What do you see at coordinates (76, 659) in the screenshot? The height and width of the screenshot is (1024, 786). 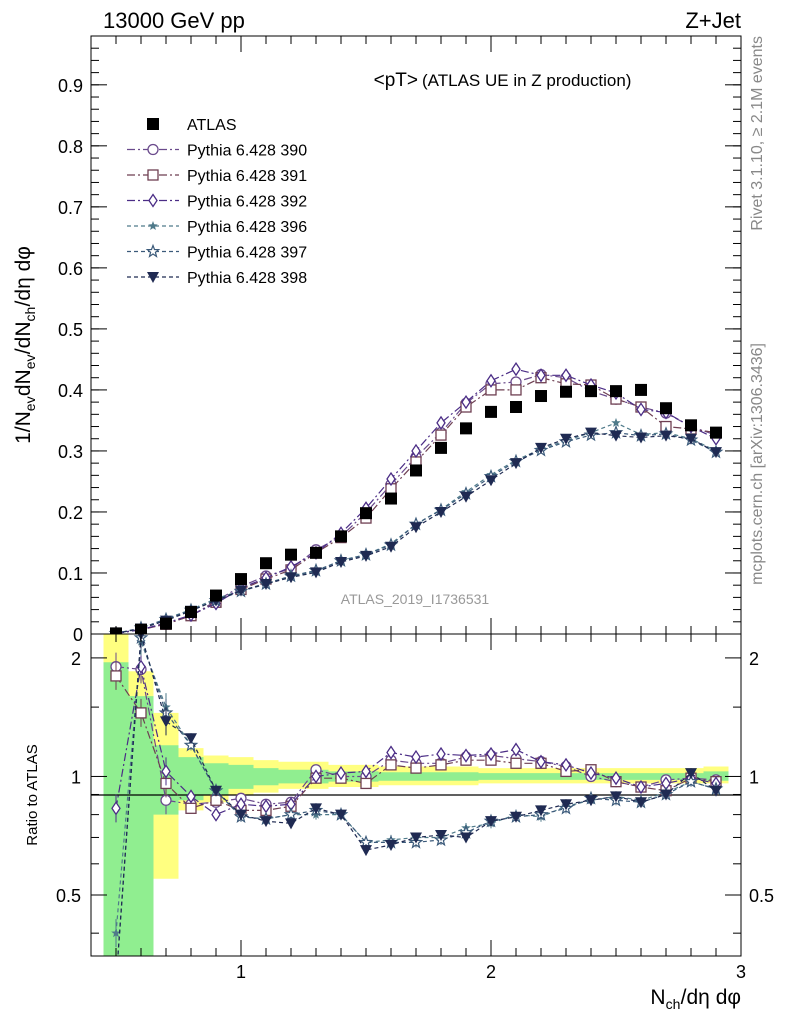 I see `y-tick-label-ratio: 2` at bounding box center [76, 659].